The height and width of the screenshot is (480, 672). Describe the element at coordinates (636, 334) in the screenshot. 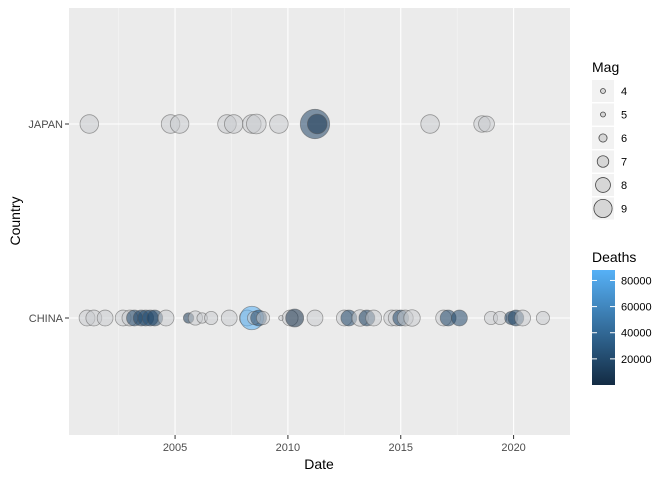

I see `colorbar-label: 40000` at that location.